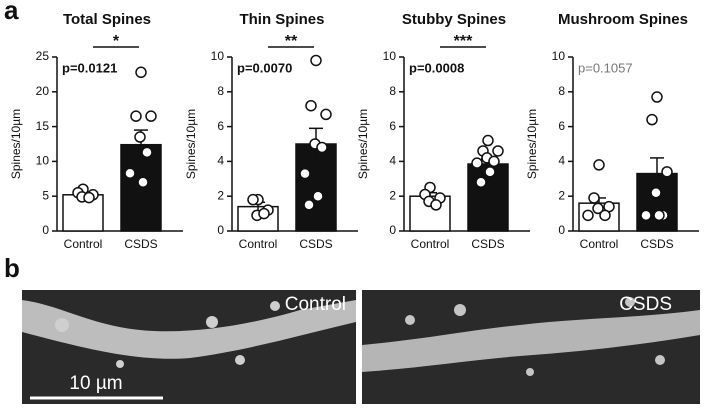 This screenshot has height=409, width=708. Describe the element at coordinates (315, 304) in the screenshot. I see `image-label: Control` at that location.